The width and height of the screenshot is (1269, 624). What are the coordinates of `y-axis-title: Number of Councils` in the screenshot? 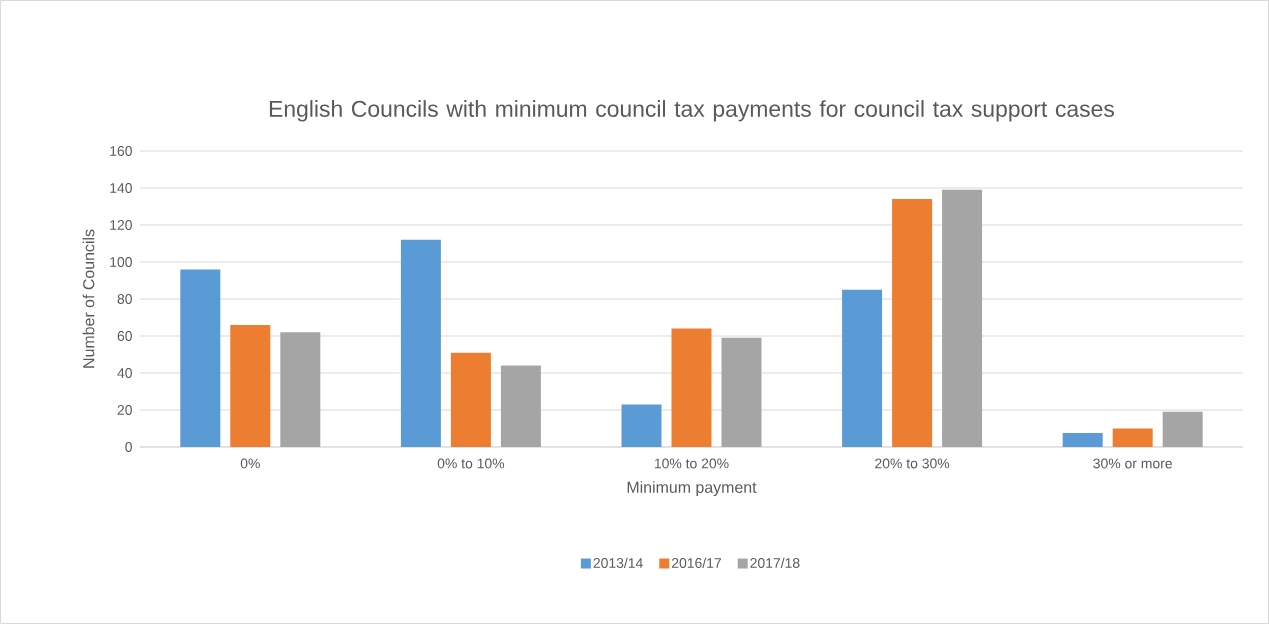 It's located at (88, 298).